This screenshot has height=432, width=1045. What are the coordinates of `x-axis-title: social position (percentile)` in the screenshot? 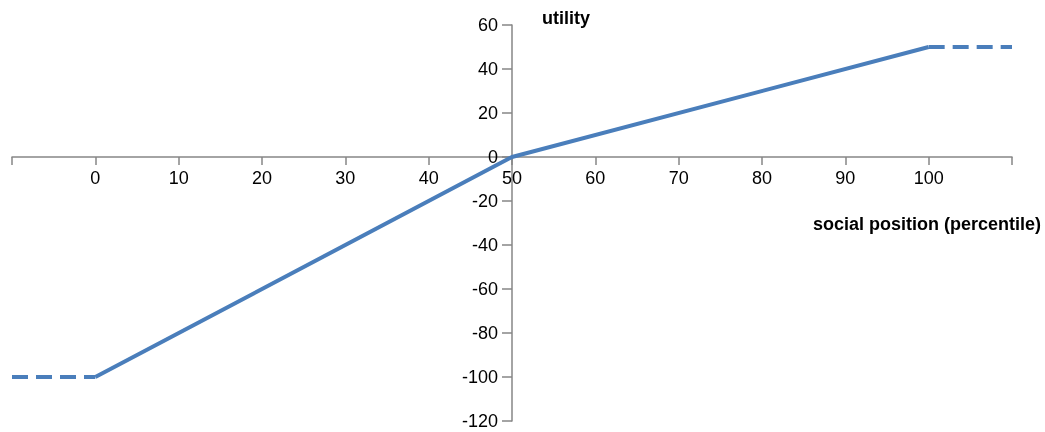 It's located at (927, 224).